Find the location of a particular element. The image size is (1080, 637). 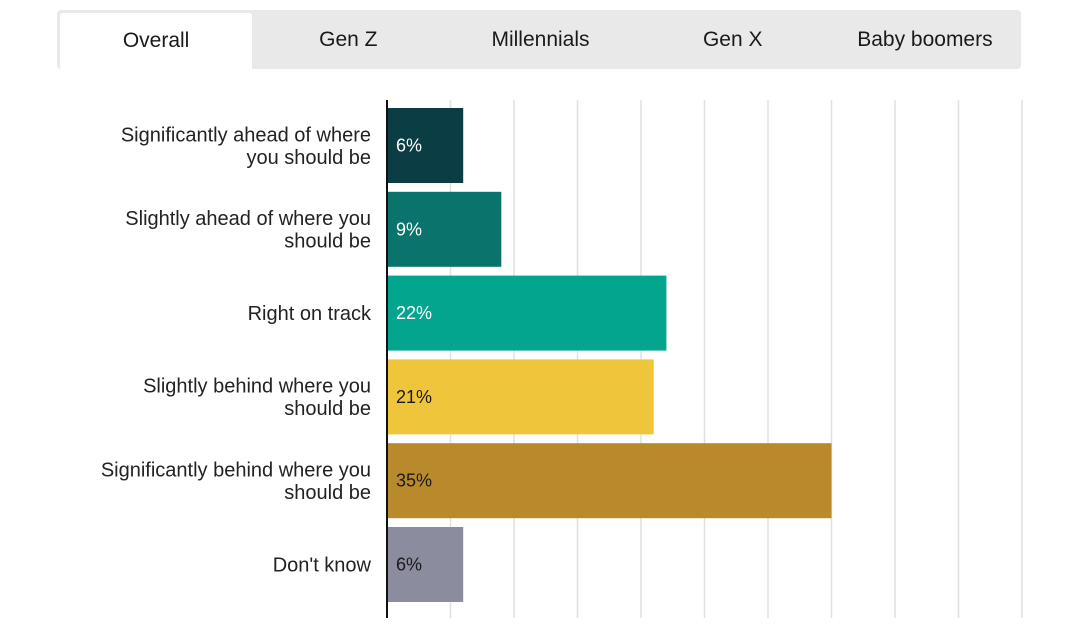

category-label: Significantly behind where you should be is located at coordinates (236, 481).